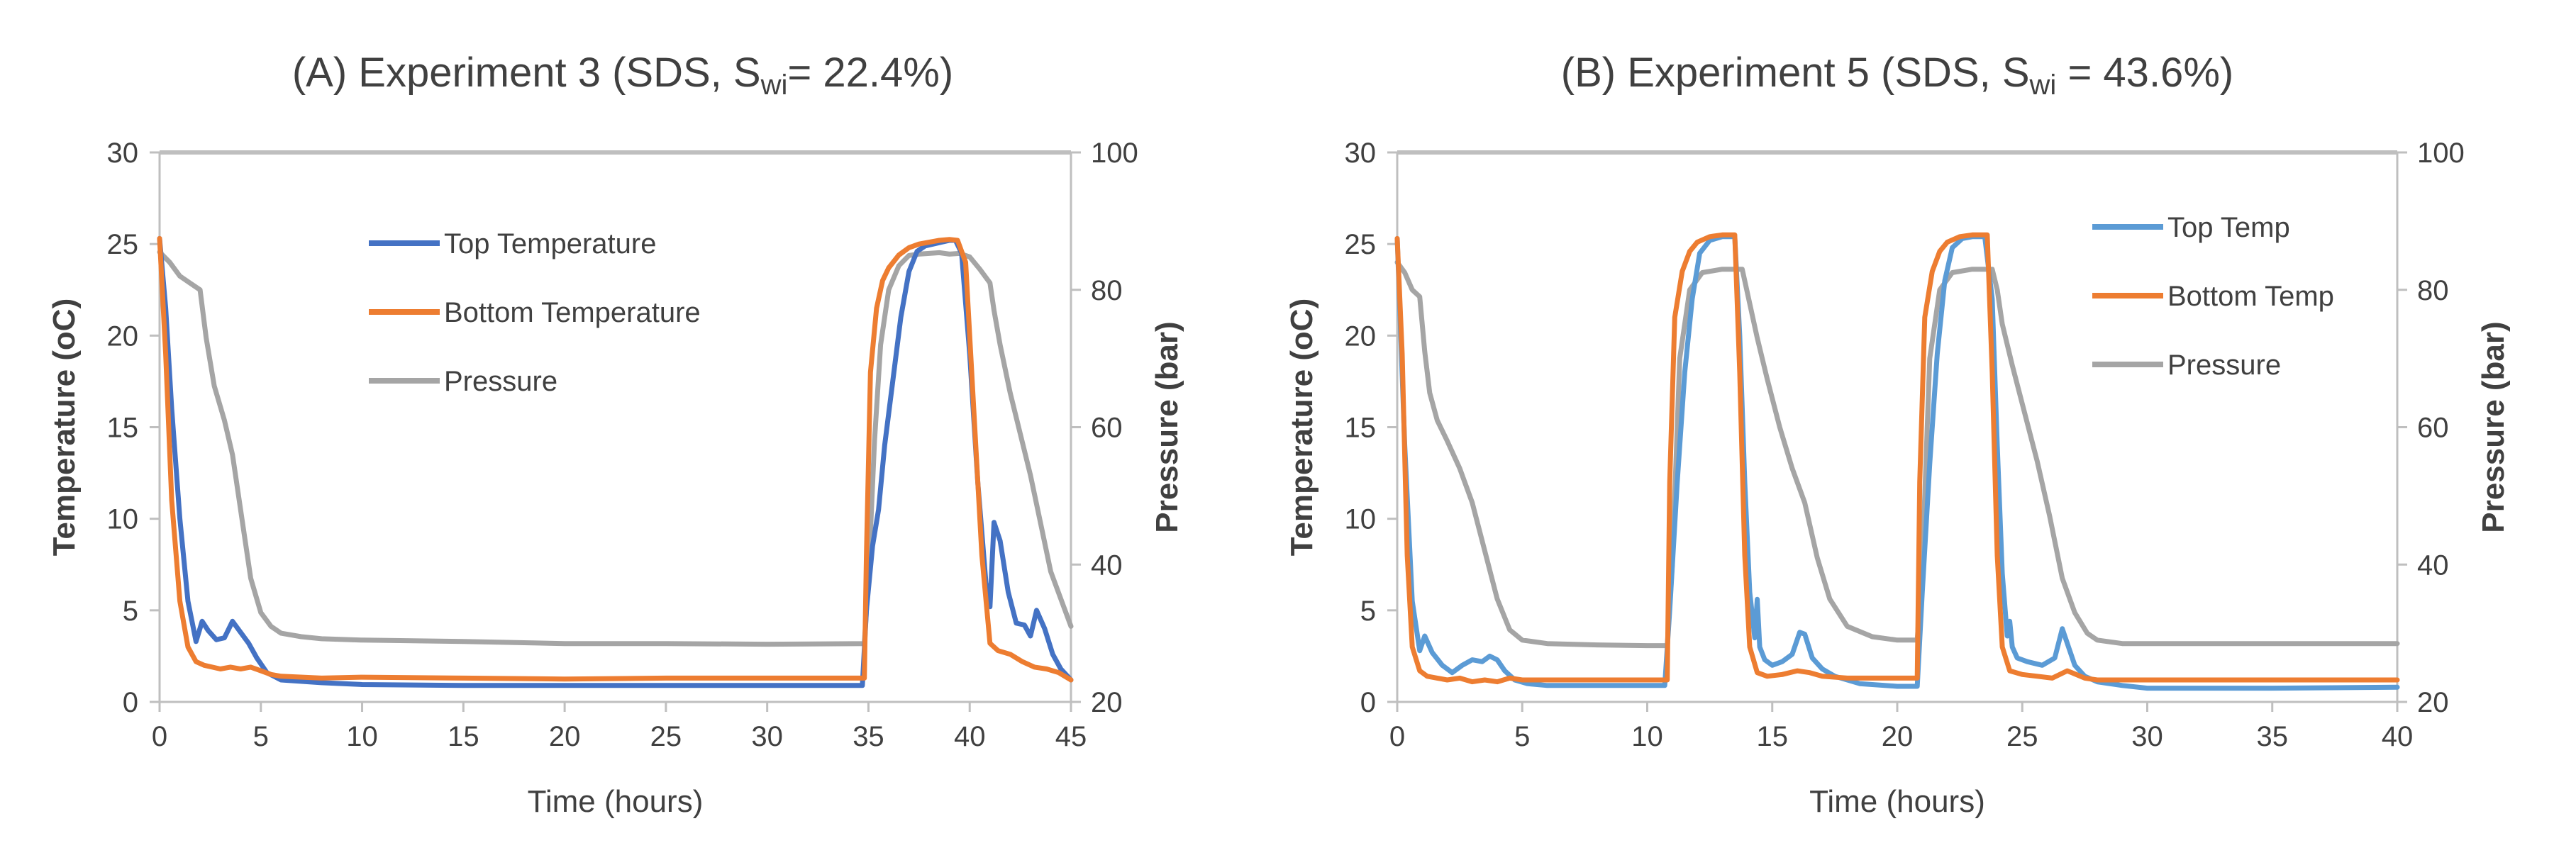 This screenshot has height=865, width=2576. I want to click on chart-a-x-tick-label: 35, so click(868, 736).